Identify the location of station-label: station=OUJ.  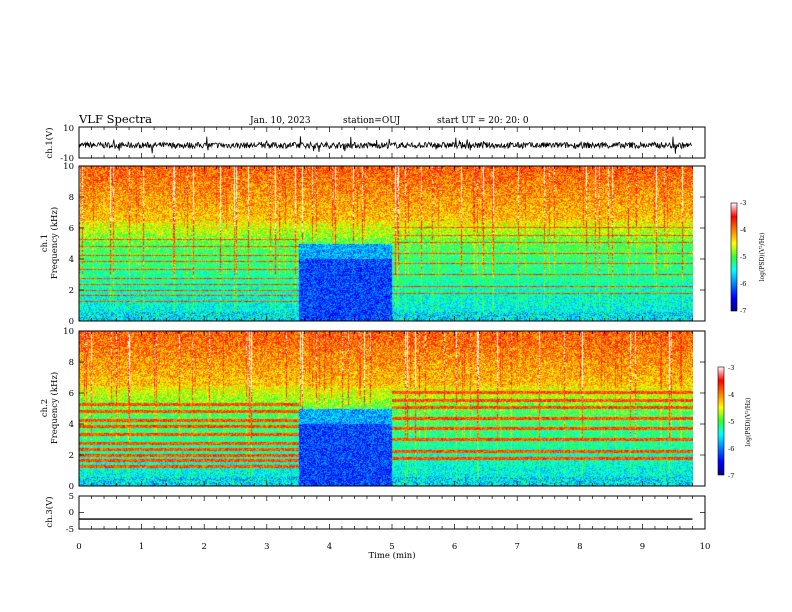
(372, 121).